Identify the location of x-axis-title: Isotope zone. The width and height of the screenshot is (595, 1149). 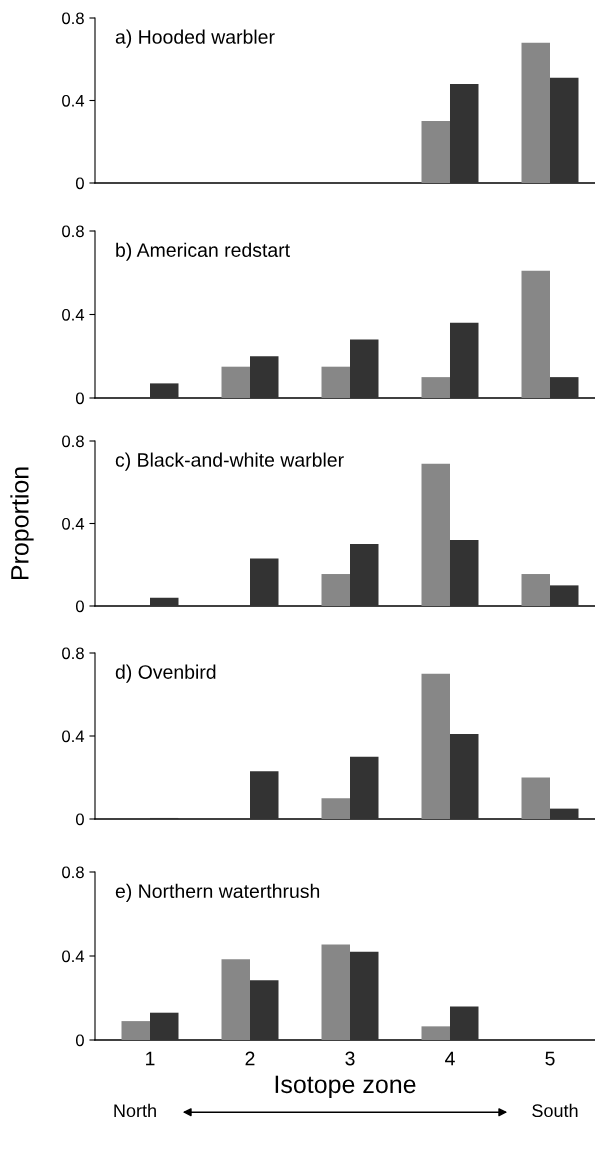
(345, 1087).